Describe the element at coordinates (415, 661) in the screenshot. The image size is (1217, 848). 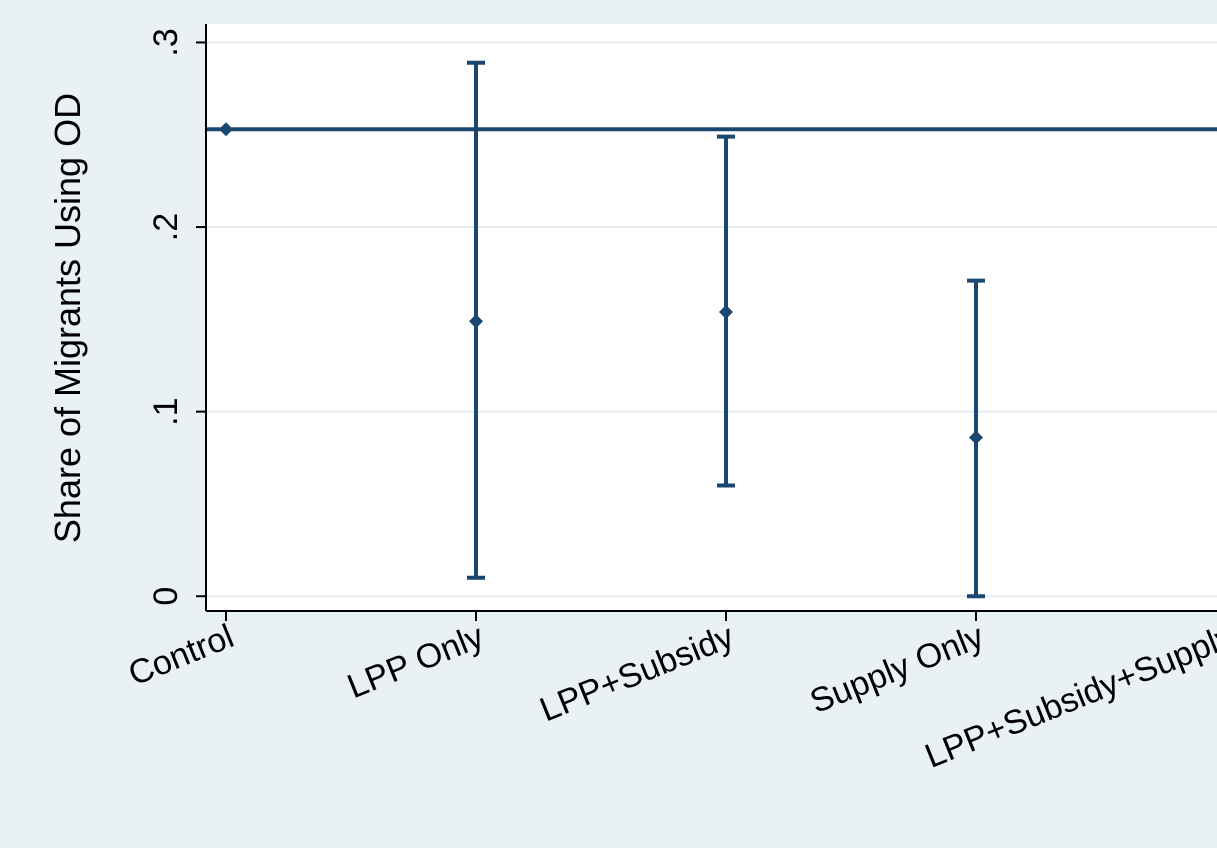
I see `x-tick-label: LPP Only` at that location.